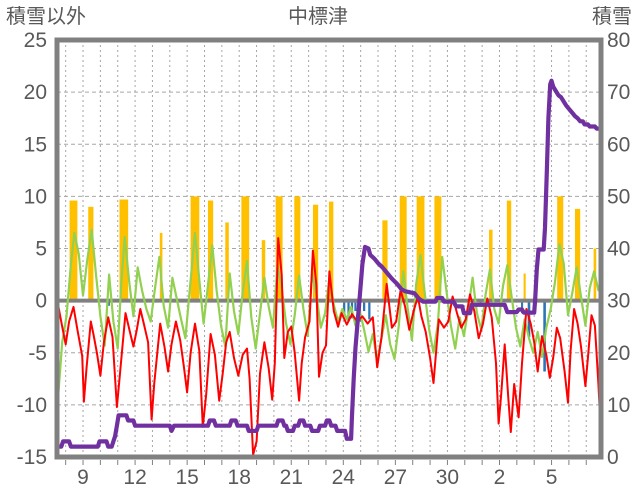 This screenshot has width=636, height=501. Describe the element at coordinates (344, 477) in the screenshot. I see `x-axis-tick-label: 24` at that location.